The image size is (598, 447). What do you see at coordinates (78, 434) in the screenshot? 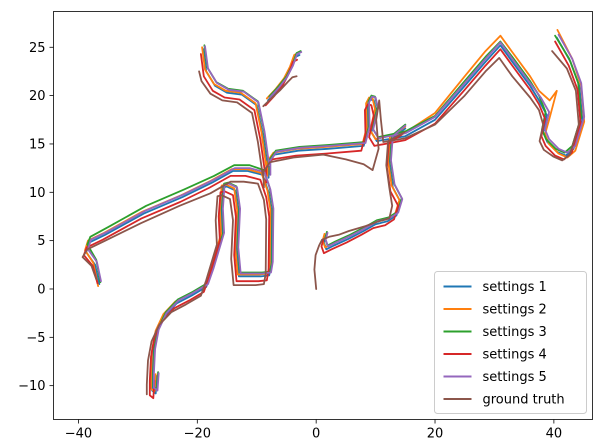
I see `x-tick-label: −40` at bounding box center [78, 434].